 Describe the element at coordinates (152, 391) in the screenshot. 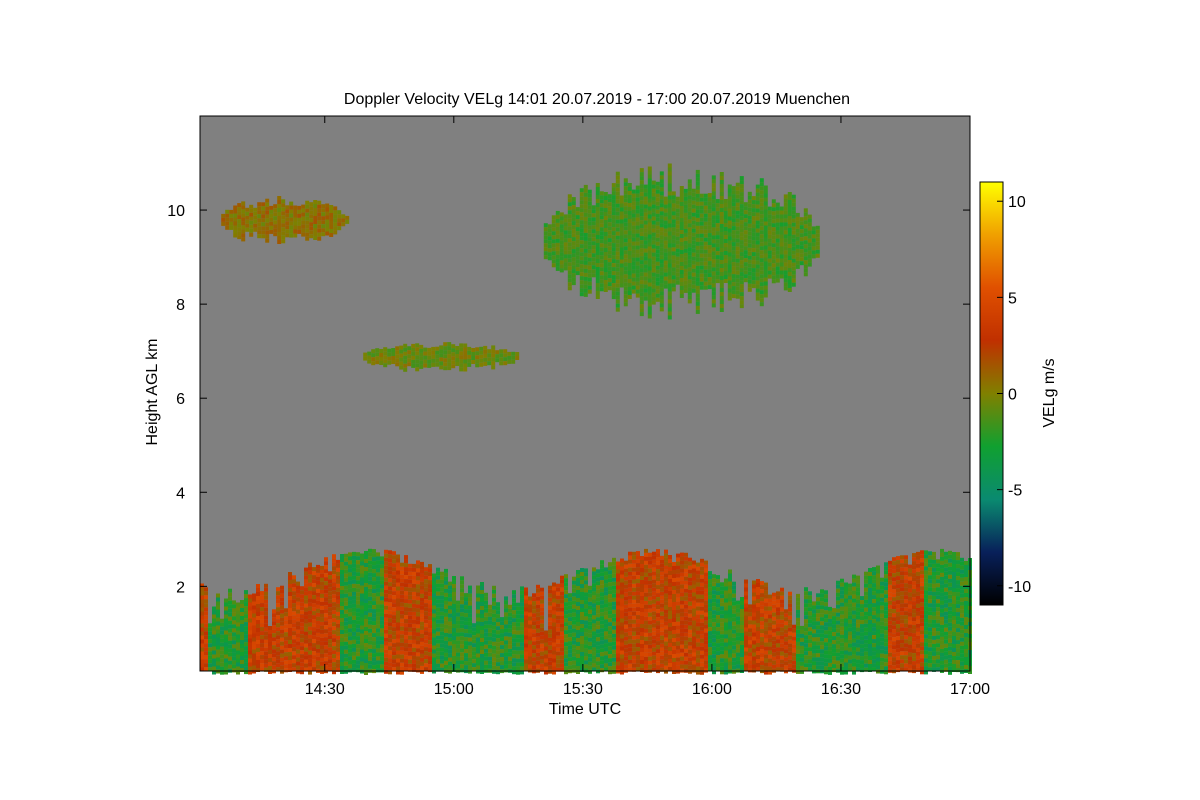

I see `y-axis-label: Height AGL km` at that location.